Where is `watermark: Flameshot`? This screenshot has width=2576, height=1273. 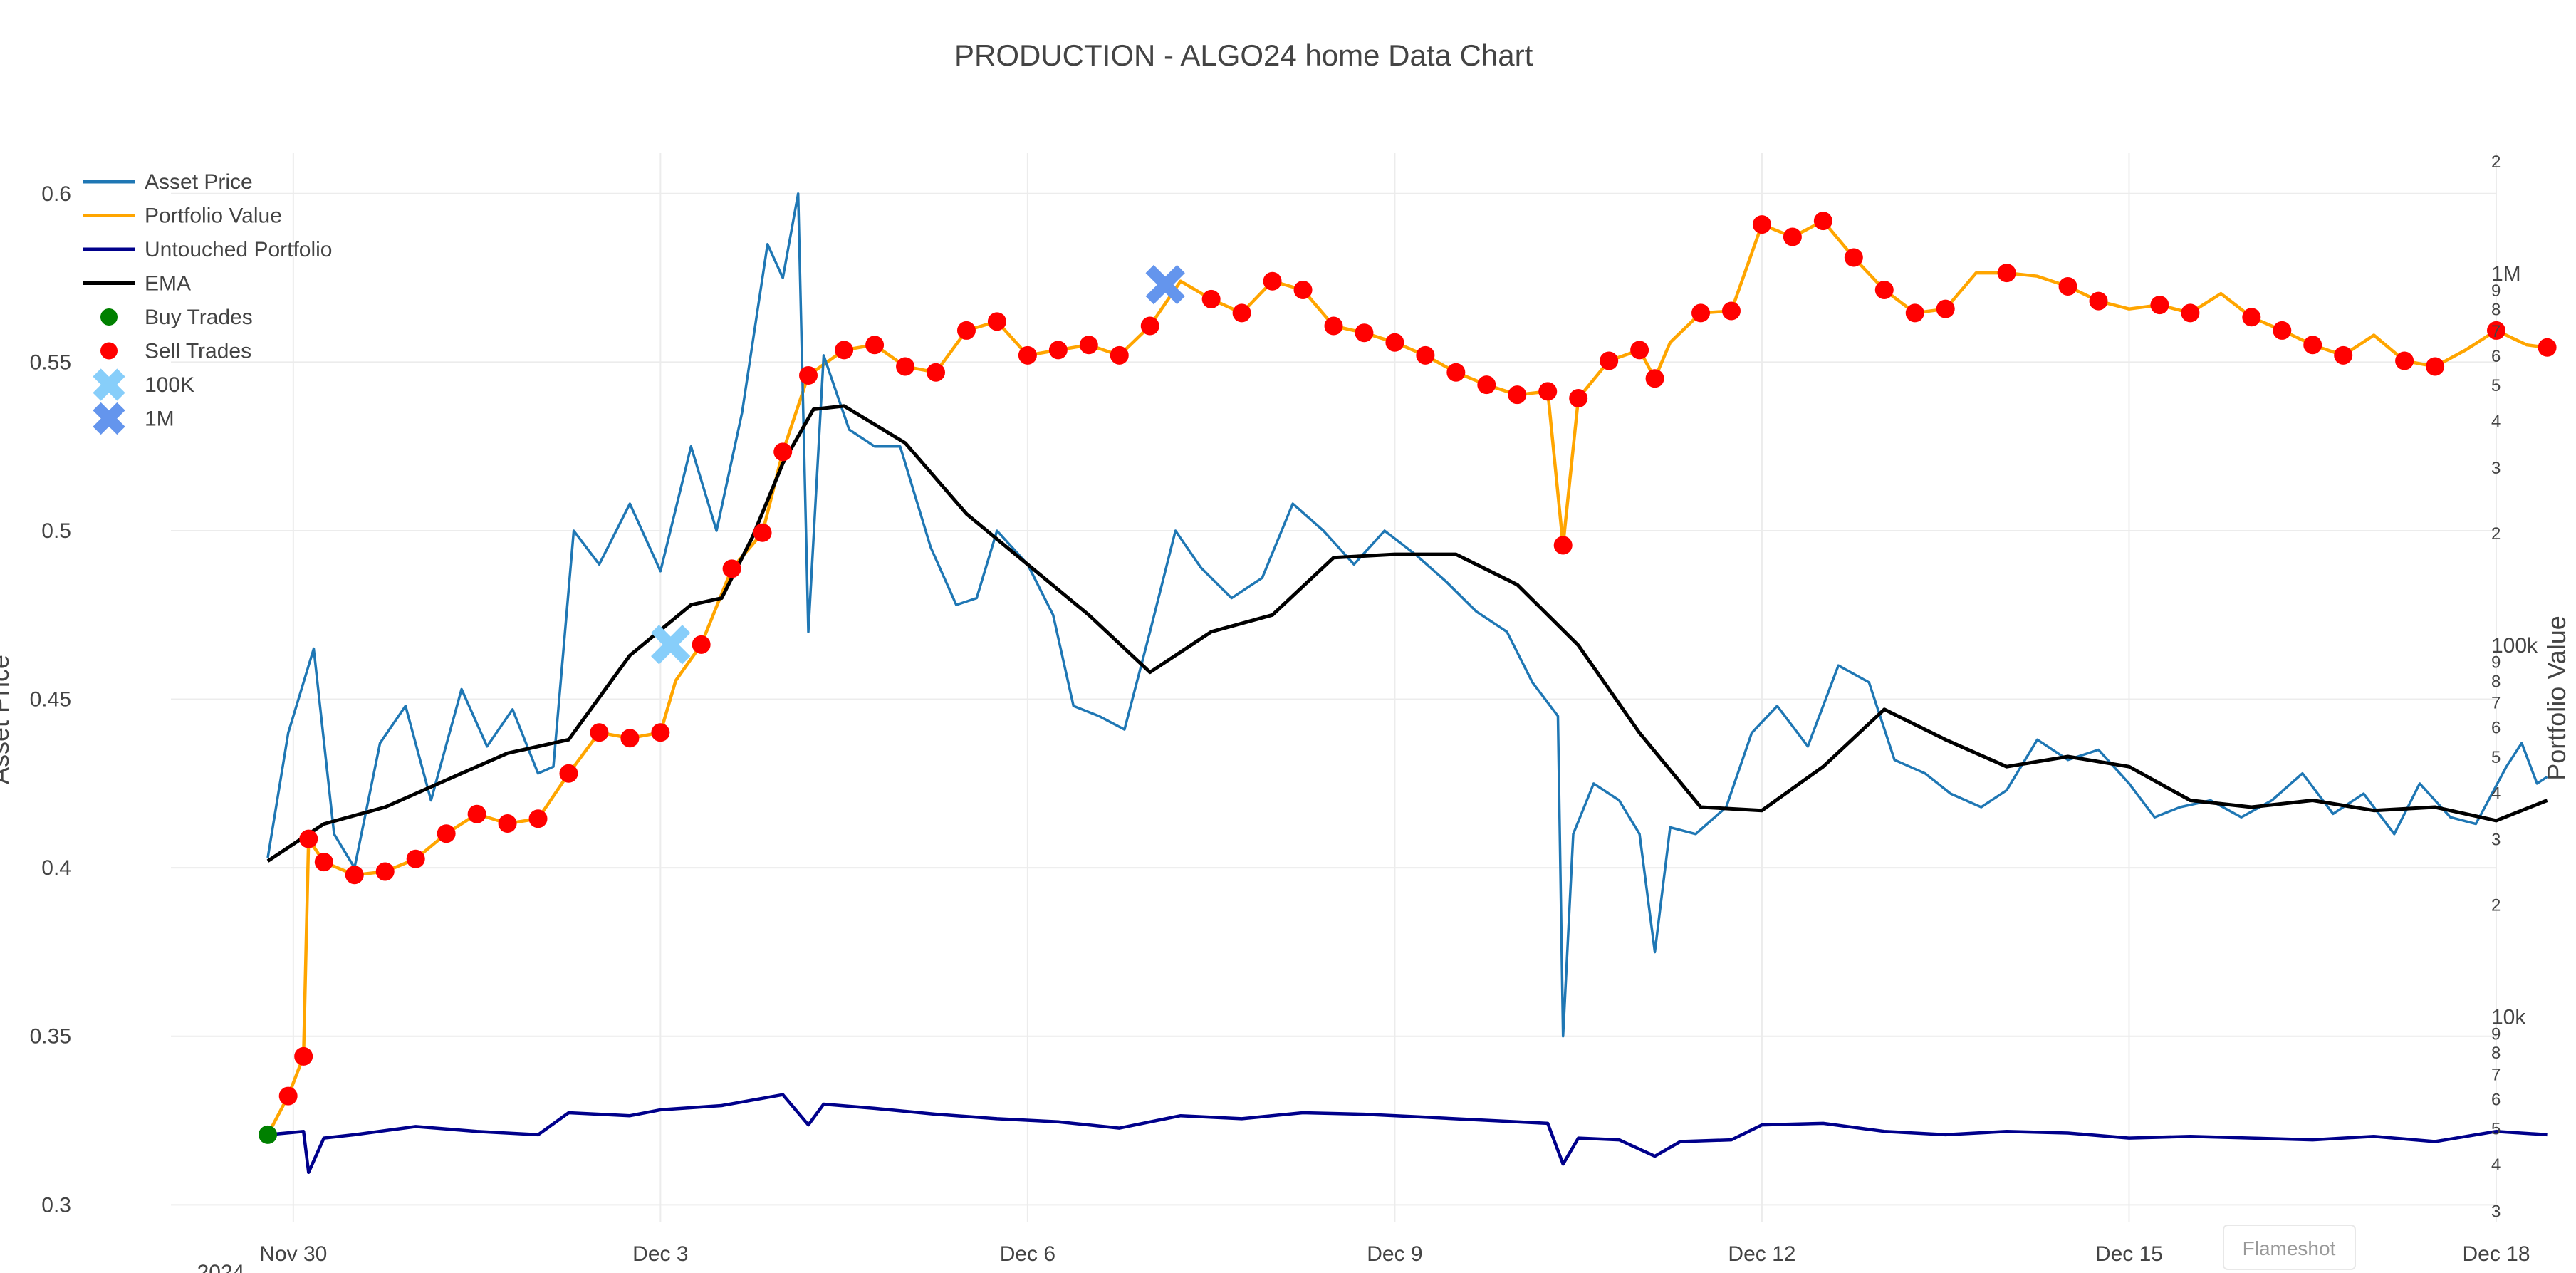 watermark: Flameshot is located at coordinates (2289, 1248).